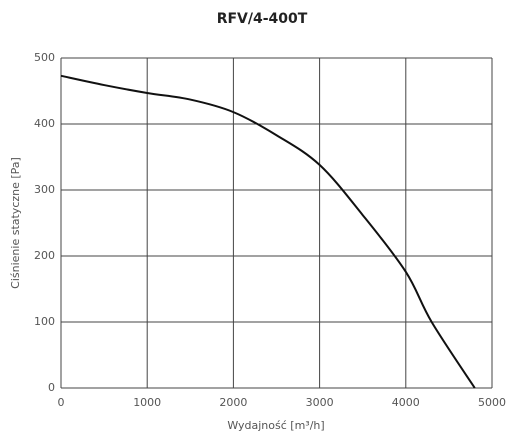 This screenshot has height=441, width=510. I want to click on y-axis-title: Ciśnienie statyczne [Pa], so click(15, 223).